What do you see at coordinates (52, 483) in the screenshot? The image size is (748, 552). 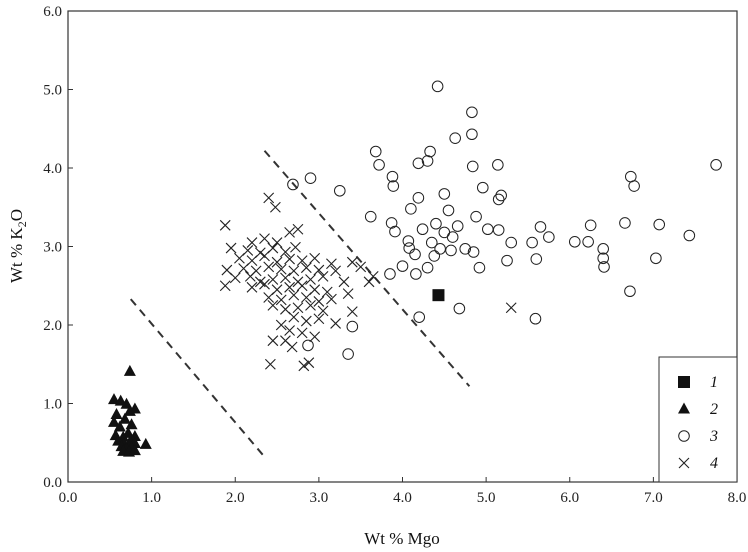 I see `y-tick-label: 0.0` at bounding box center [52, 483].